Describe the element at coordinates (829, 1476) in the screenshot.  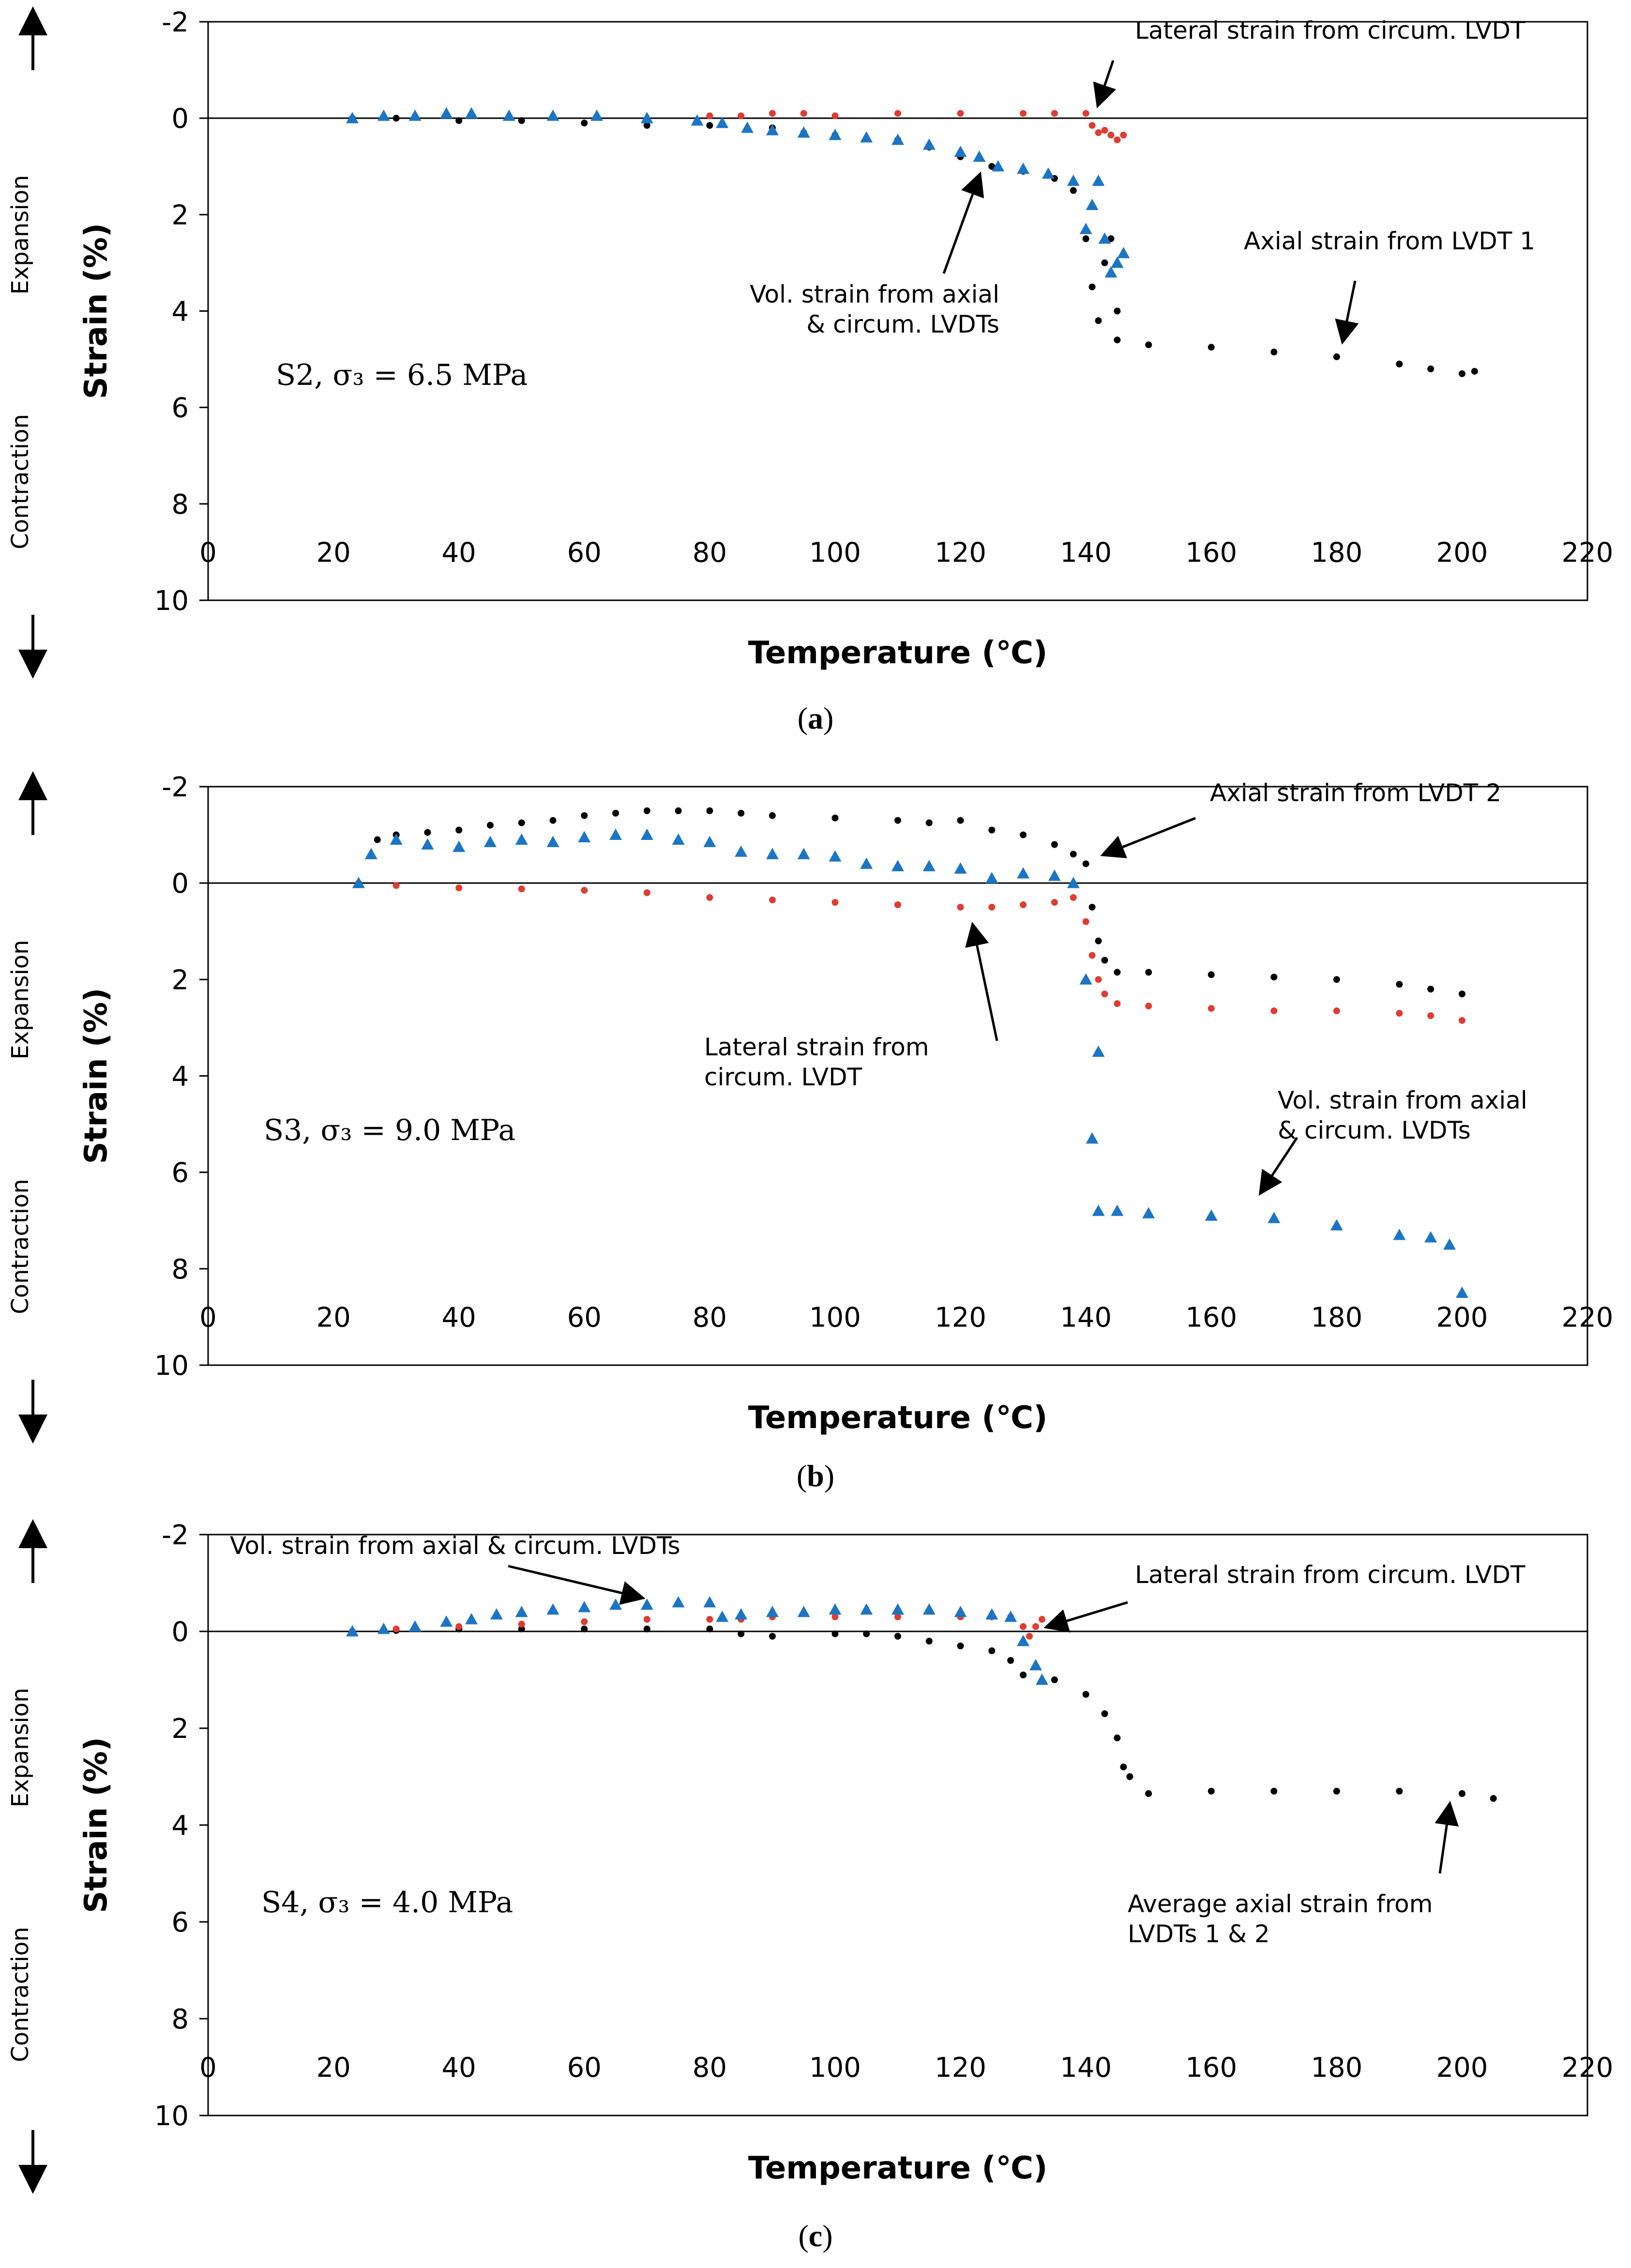
I see `caption-close: )` at that location.